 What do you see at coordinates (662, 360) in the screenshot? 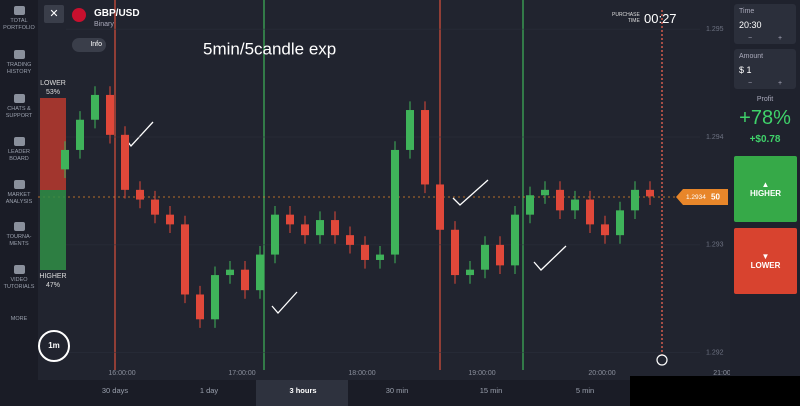
I see `timer-icon` at bounding box center [662, 360].